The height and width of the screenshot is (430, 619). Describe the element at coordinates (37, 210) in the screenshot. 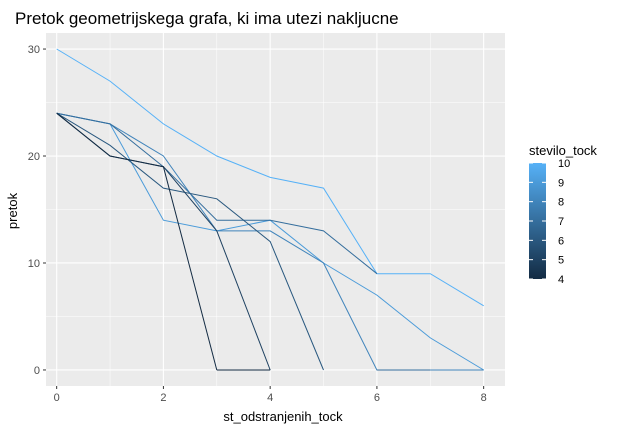

I see `y-axis: 0 10 20 30` at that location.